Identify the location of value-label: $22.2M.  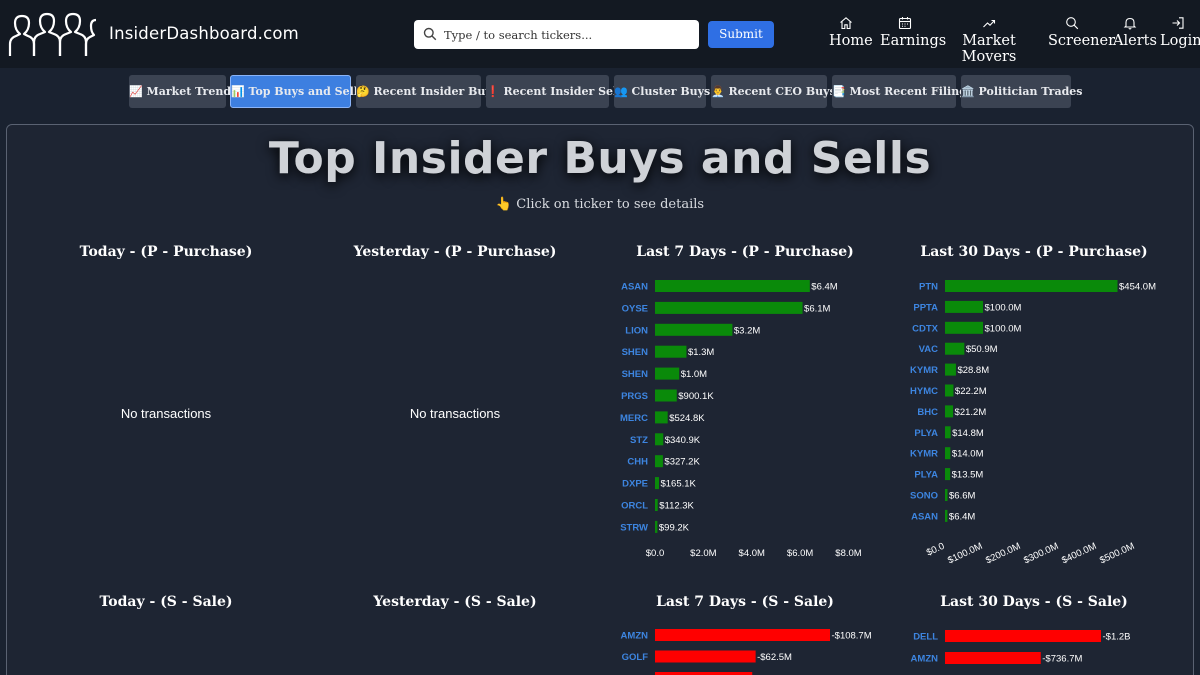
(971, 391).